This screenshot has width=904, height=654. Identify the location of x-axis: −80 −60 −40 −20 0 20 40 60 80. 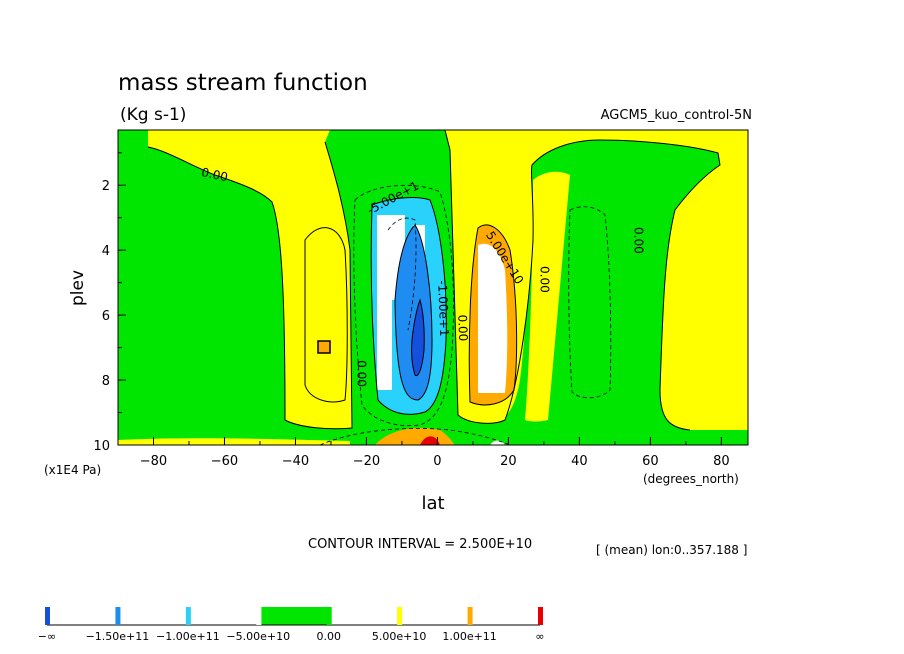
(423, 453).